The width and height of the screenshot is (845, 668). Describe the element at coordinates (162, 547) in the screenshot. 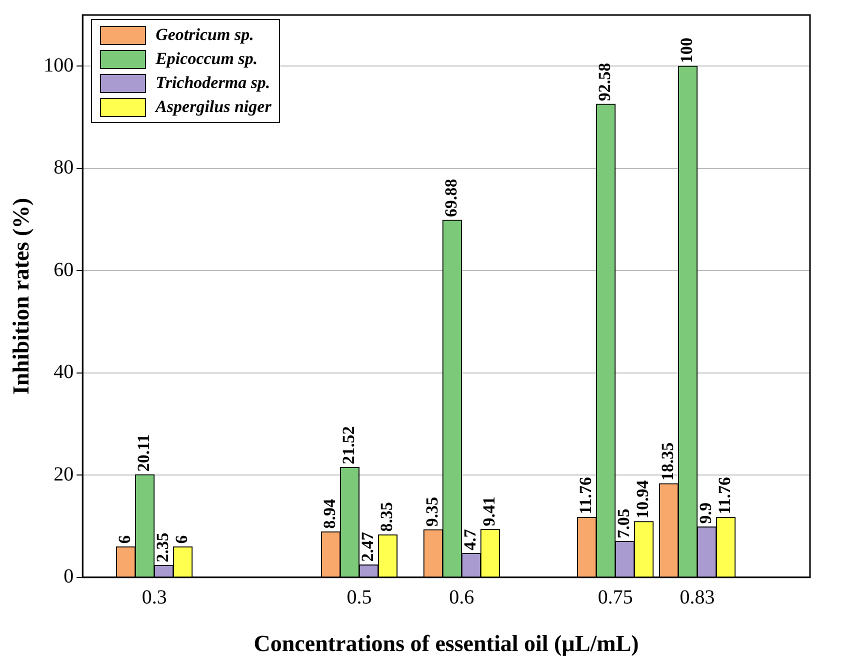

I see `data-label: 2.35` at that location.